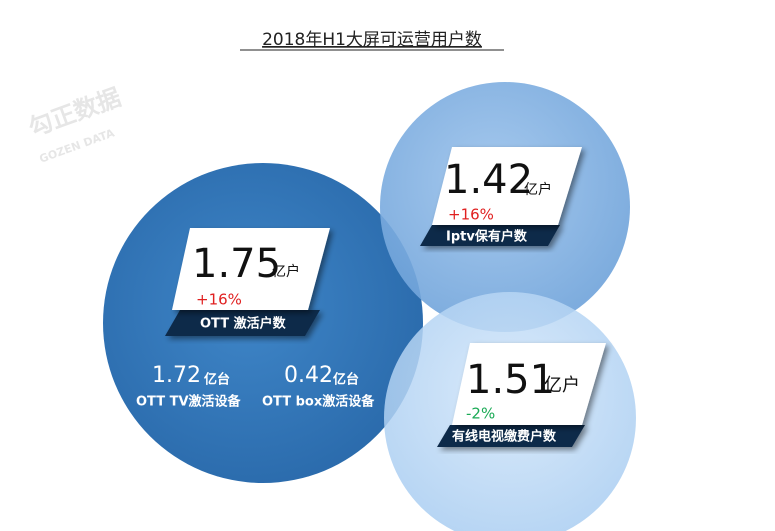  Describe the element at coordinates (219, 300) in the screenshot. I see `ott-change: +16%` at that location.